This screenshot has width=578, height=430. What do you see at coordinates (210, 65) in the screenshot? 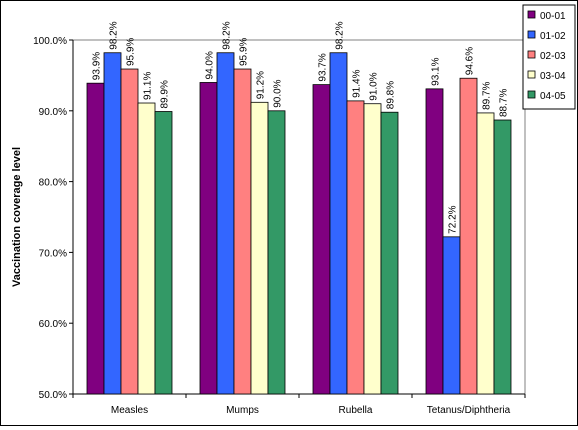
I see `data-label: 94.0%` at bounding box center [210, 65].